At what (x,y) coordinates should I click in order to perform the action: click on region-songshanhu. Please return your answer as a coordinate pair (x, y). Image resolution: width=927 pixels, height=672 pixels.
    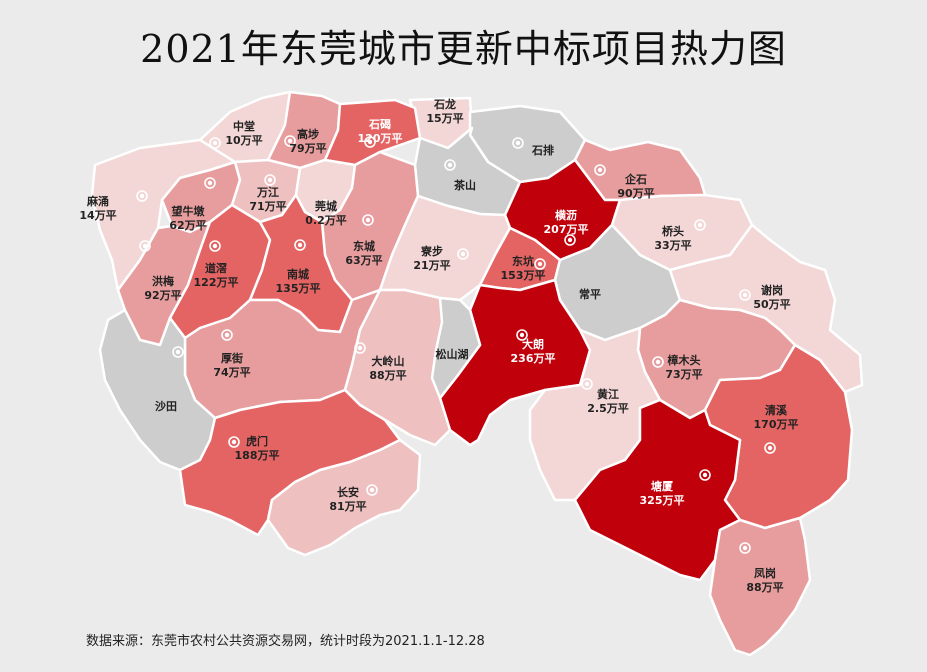
    Looking at the image, I should click on (456, 348).